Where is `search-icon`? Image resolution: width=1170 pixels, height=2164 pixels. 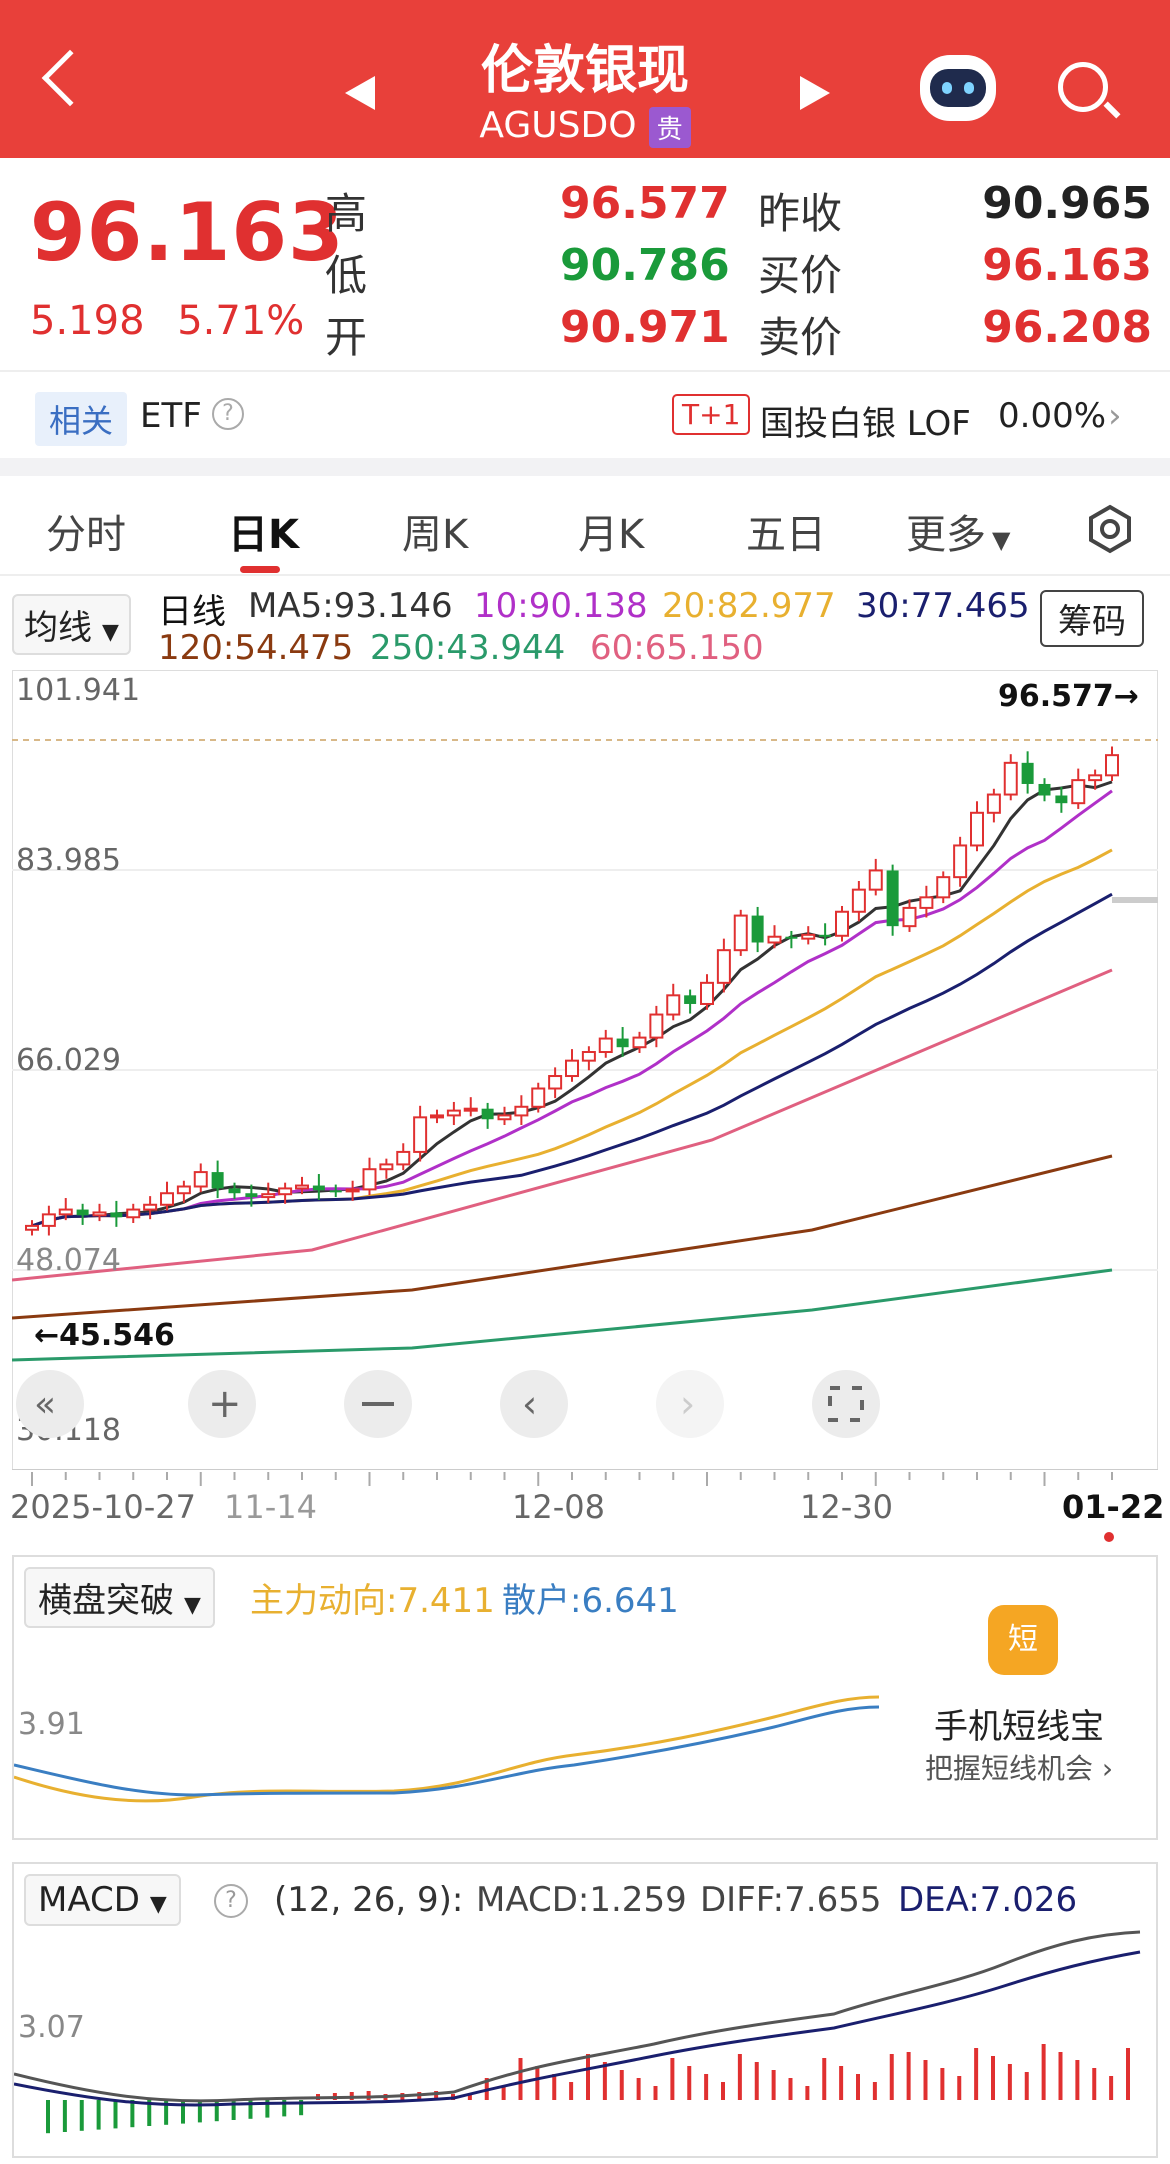 search-icon is located at coordinates (1083, 87).